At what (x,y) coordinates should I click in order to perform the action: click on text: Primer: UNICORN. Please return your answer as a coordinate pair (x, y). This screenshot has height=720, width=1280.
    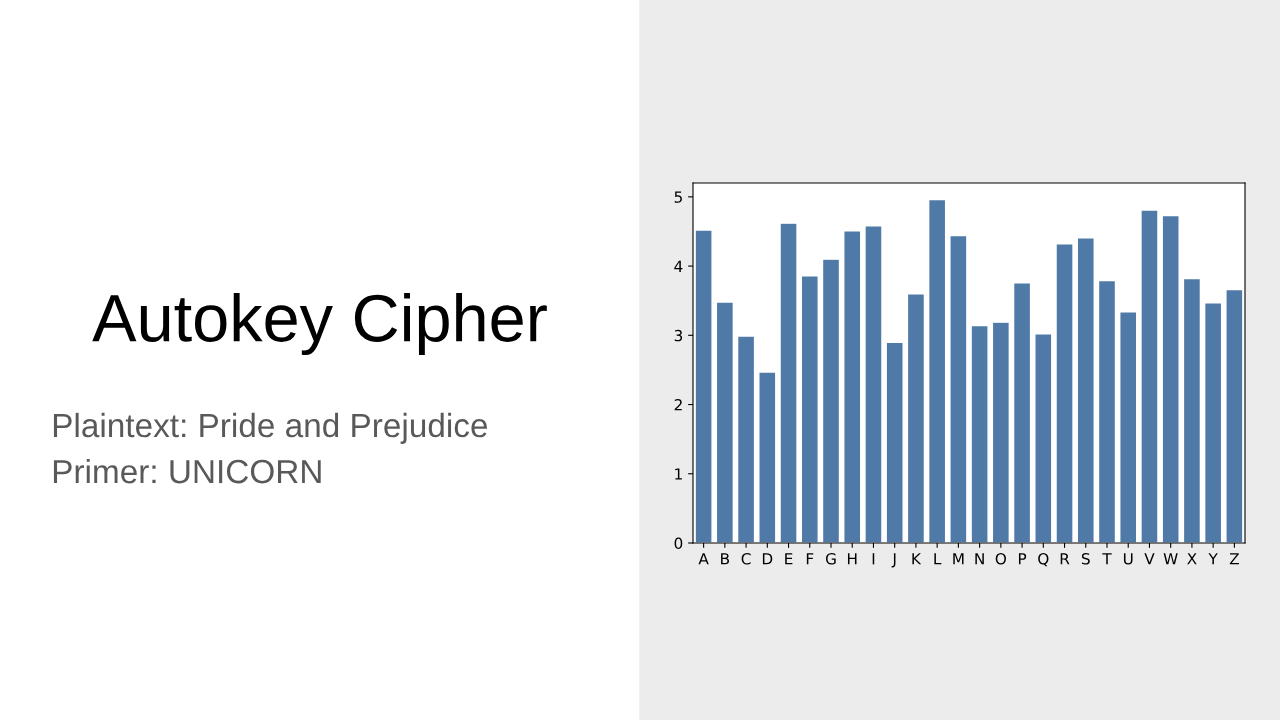
    Looking at the image, I should click on (187, 471).